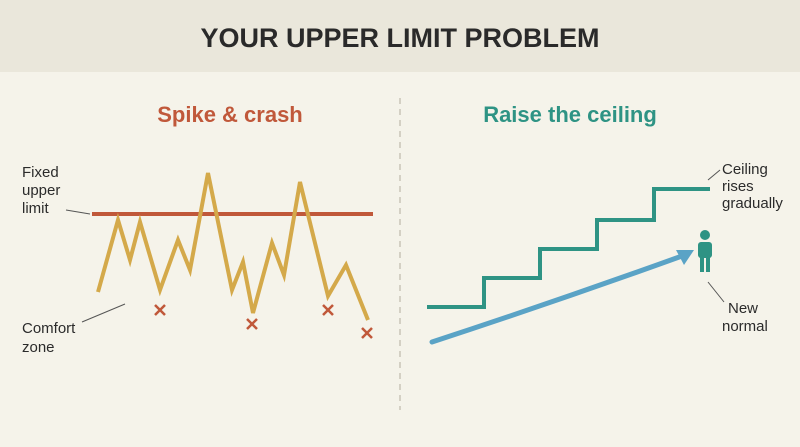 The image size is (800, 447). Describe the element at coordinates (557, 299) in the screenshot. I see `growth-arrow` at that location.